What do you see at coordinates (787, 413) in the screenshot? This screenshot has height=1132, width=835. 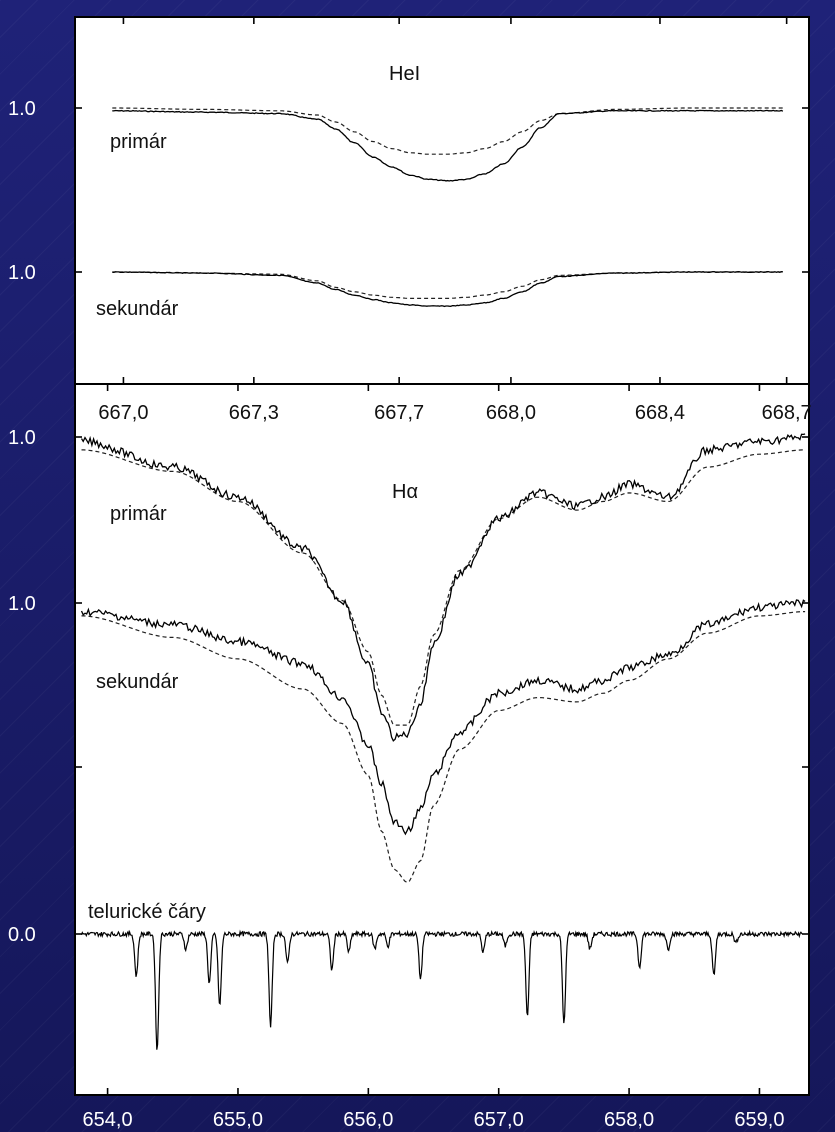 I see `x-tick-label: 668,7` at bounding box center [787, 413].